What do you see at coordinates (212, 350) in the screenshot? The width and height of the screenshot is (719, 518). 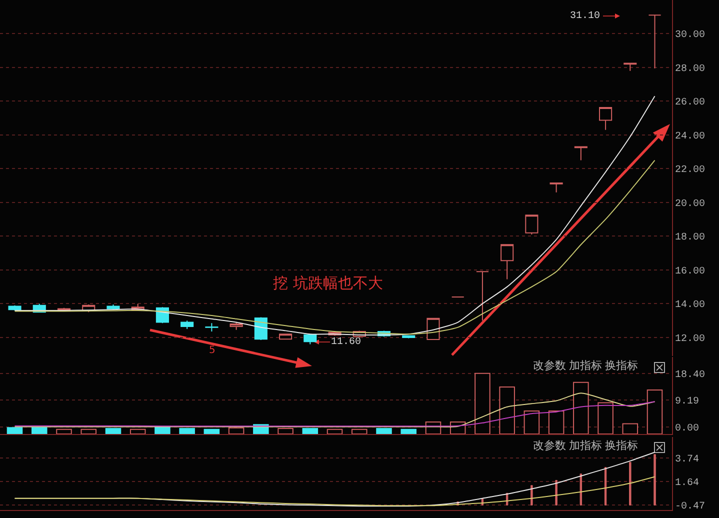 I see `annotation: 5` at bounding box center [212, 350].